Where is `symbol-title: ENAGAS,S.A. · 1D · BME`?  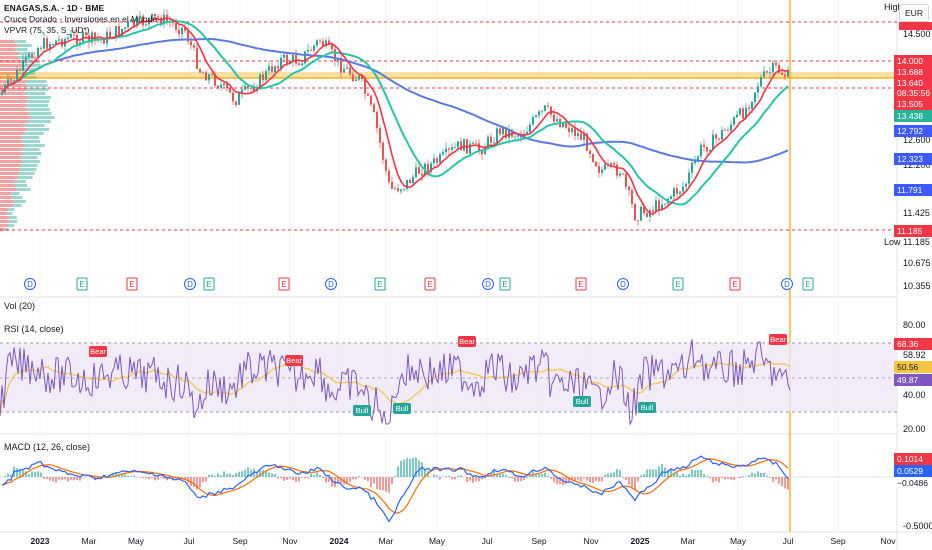
symbol-title: ENAGAS,S.A. · 1D · BME is located at coordinates (54, 8).